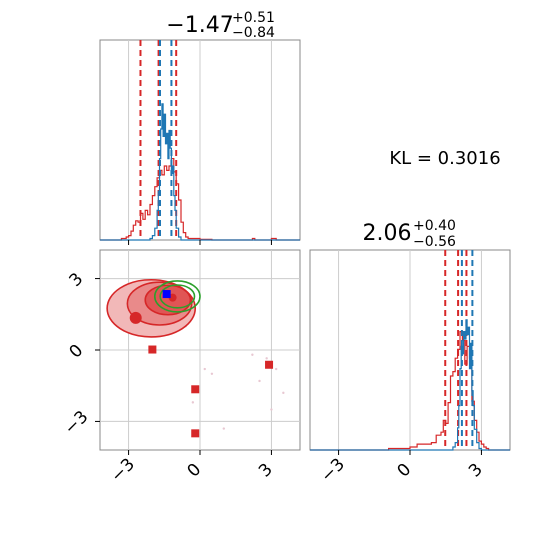  I want to click on panel-joint-param1-param2, so click(200, 350).